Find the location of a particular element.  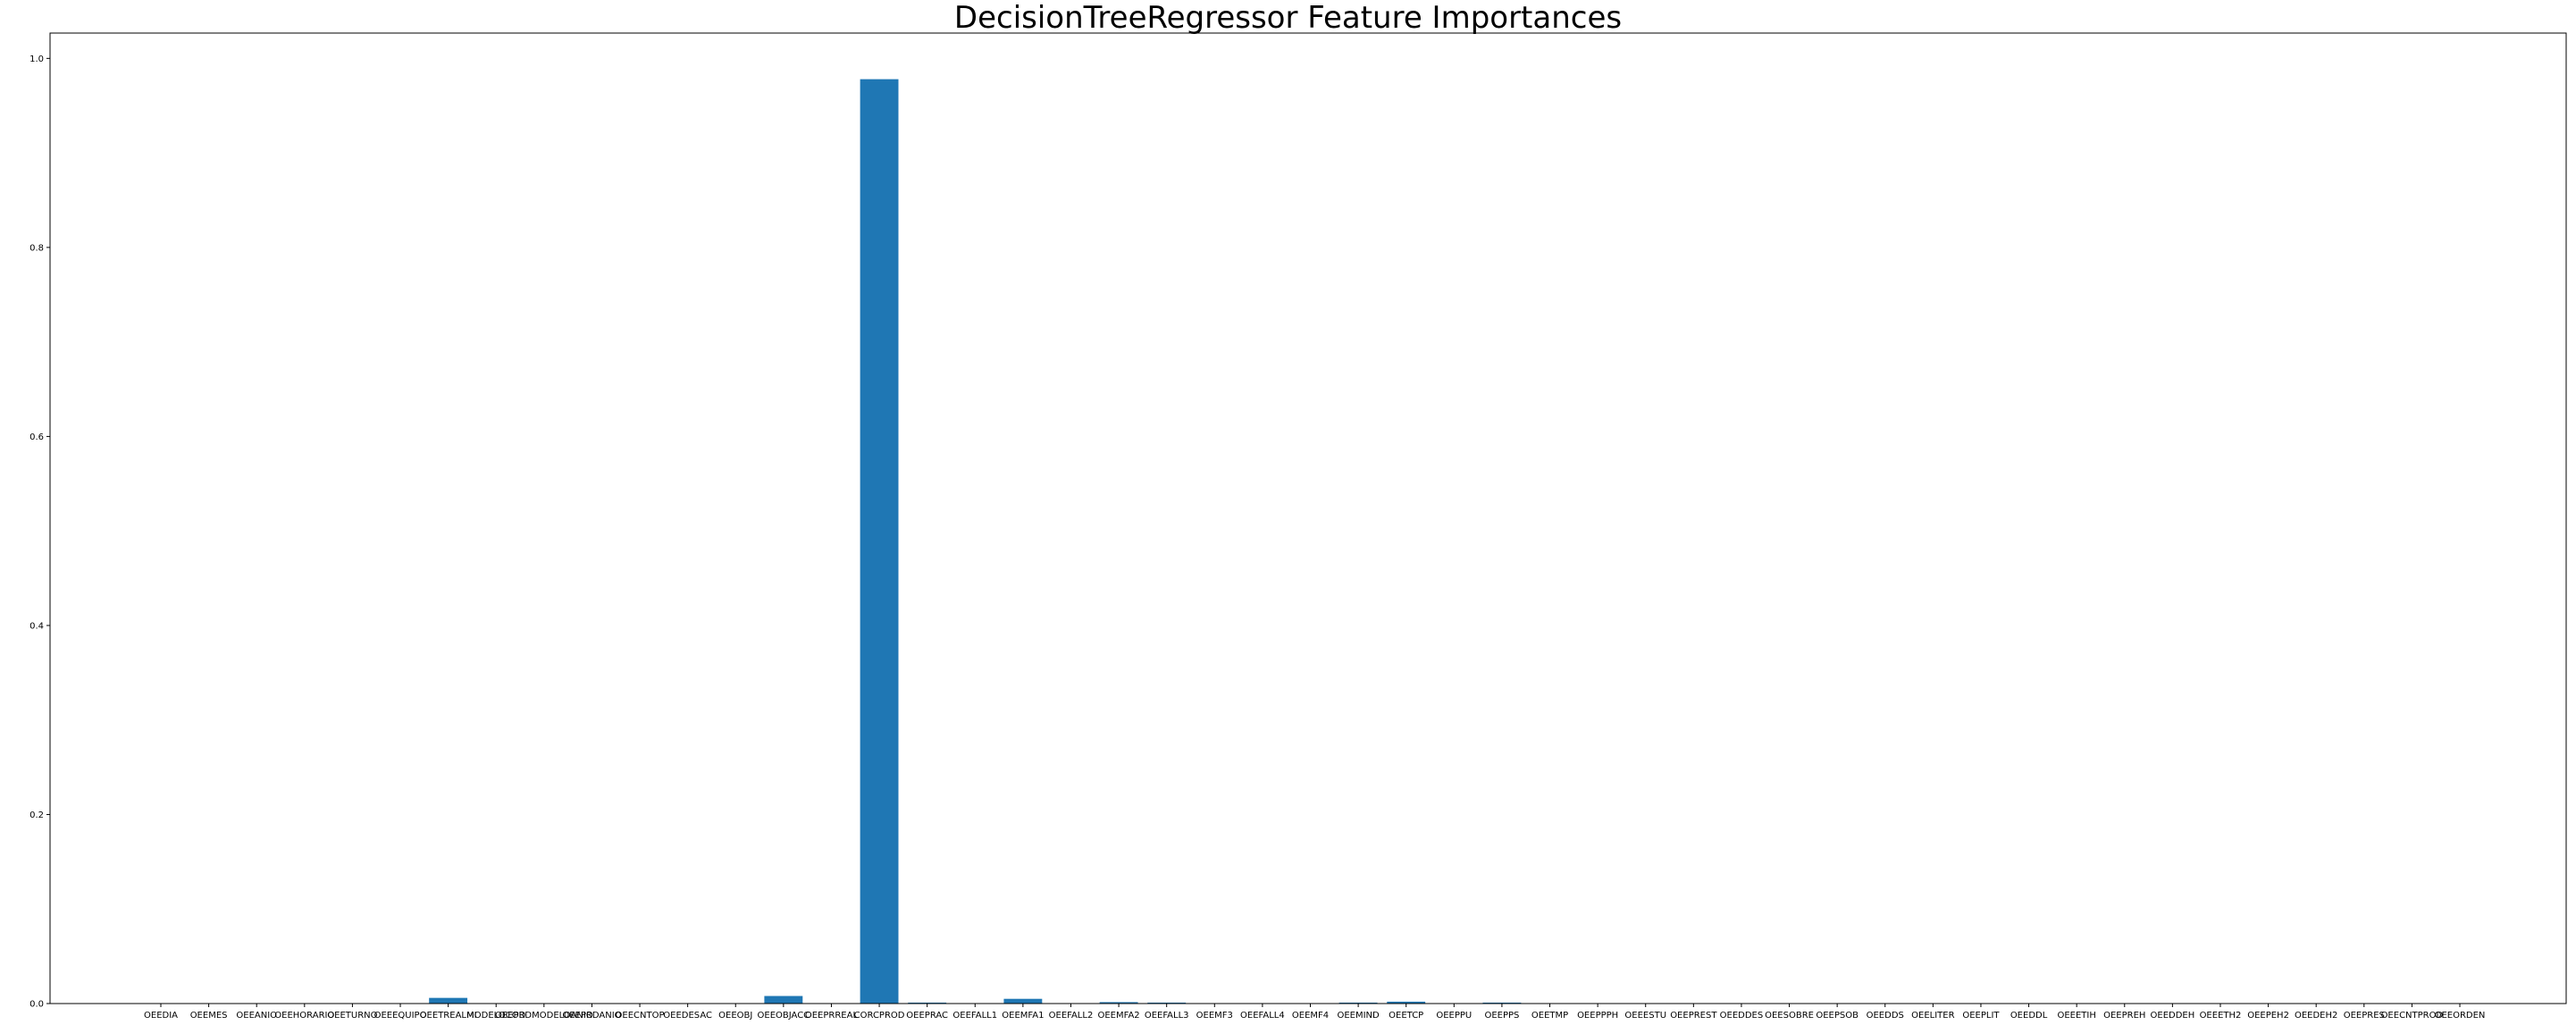

x-tick-label: OEEPRES is located at coordinates (2364, 1016).